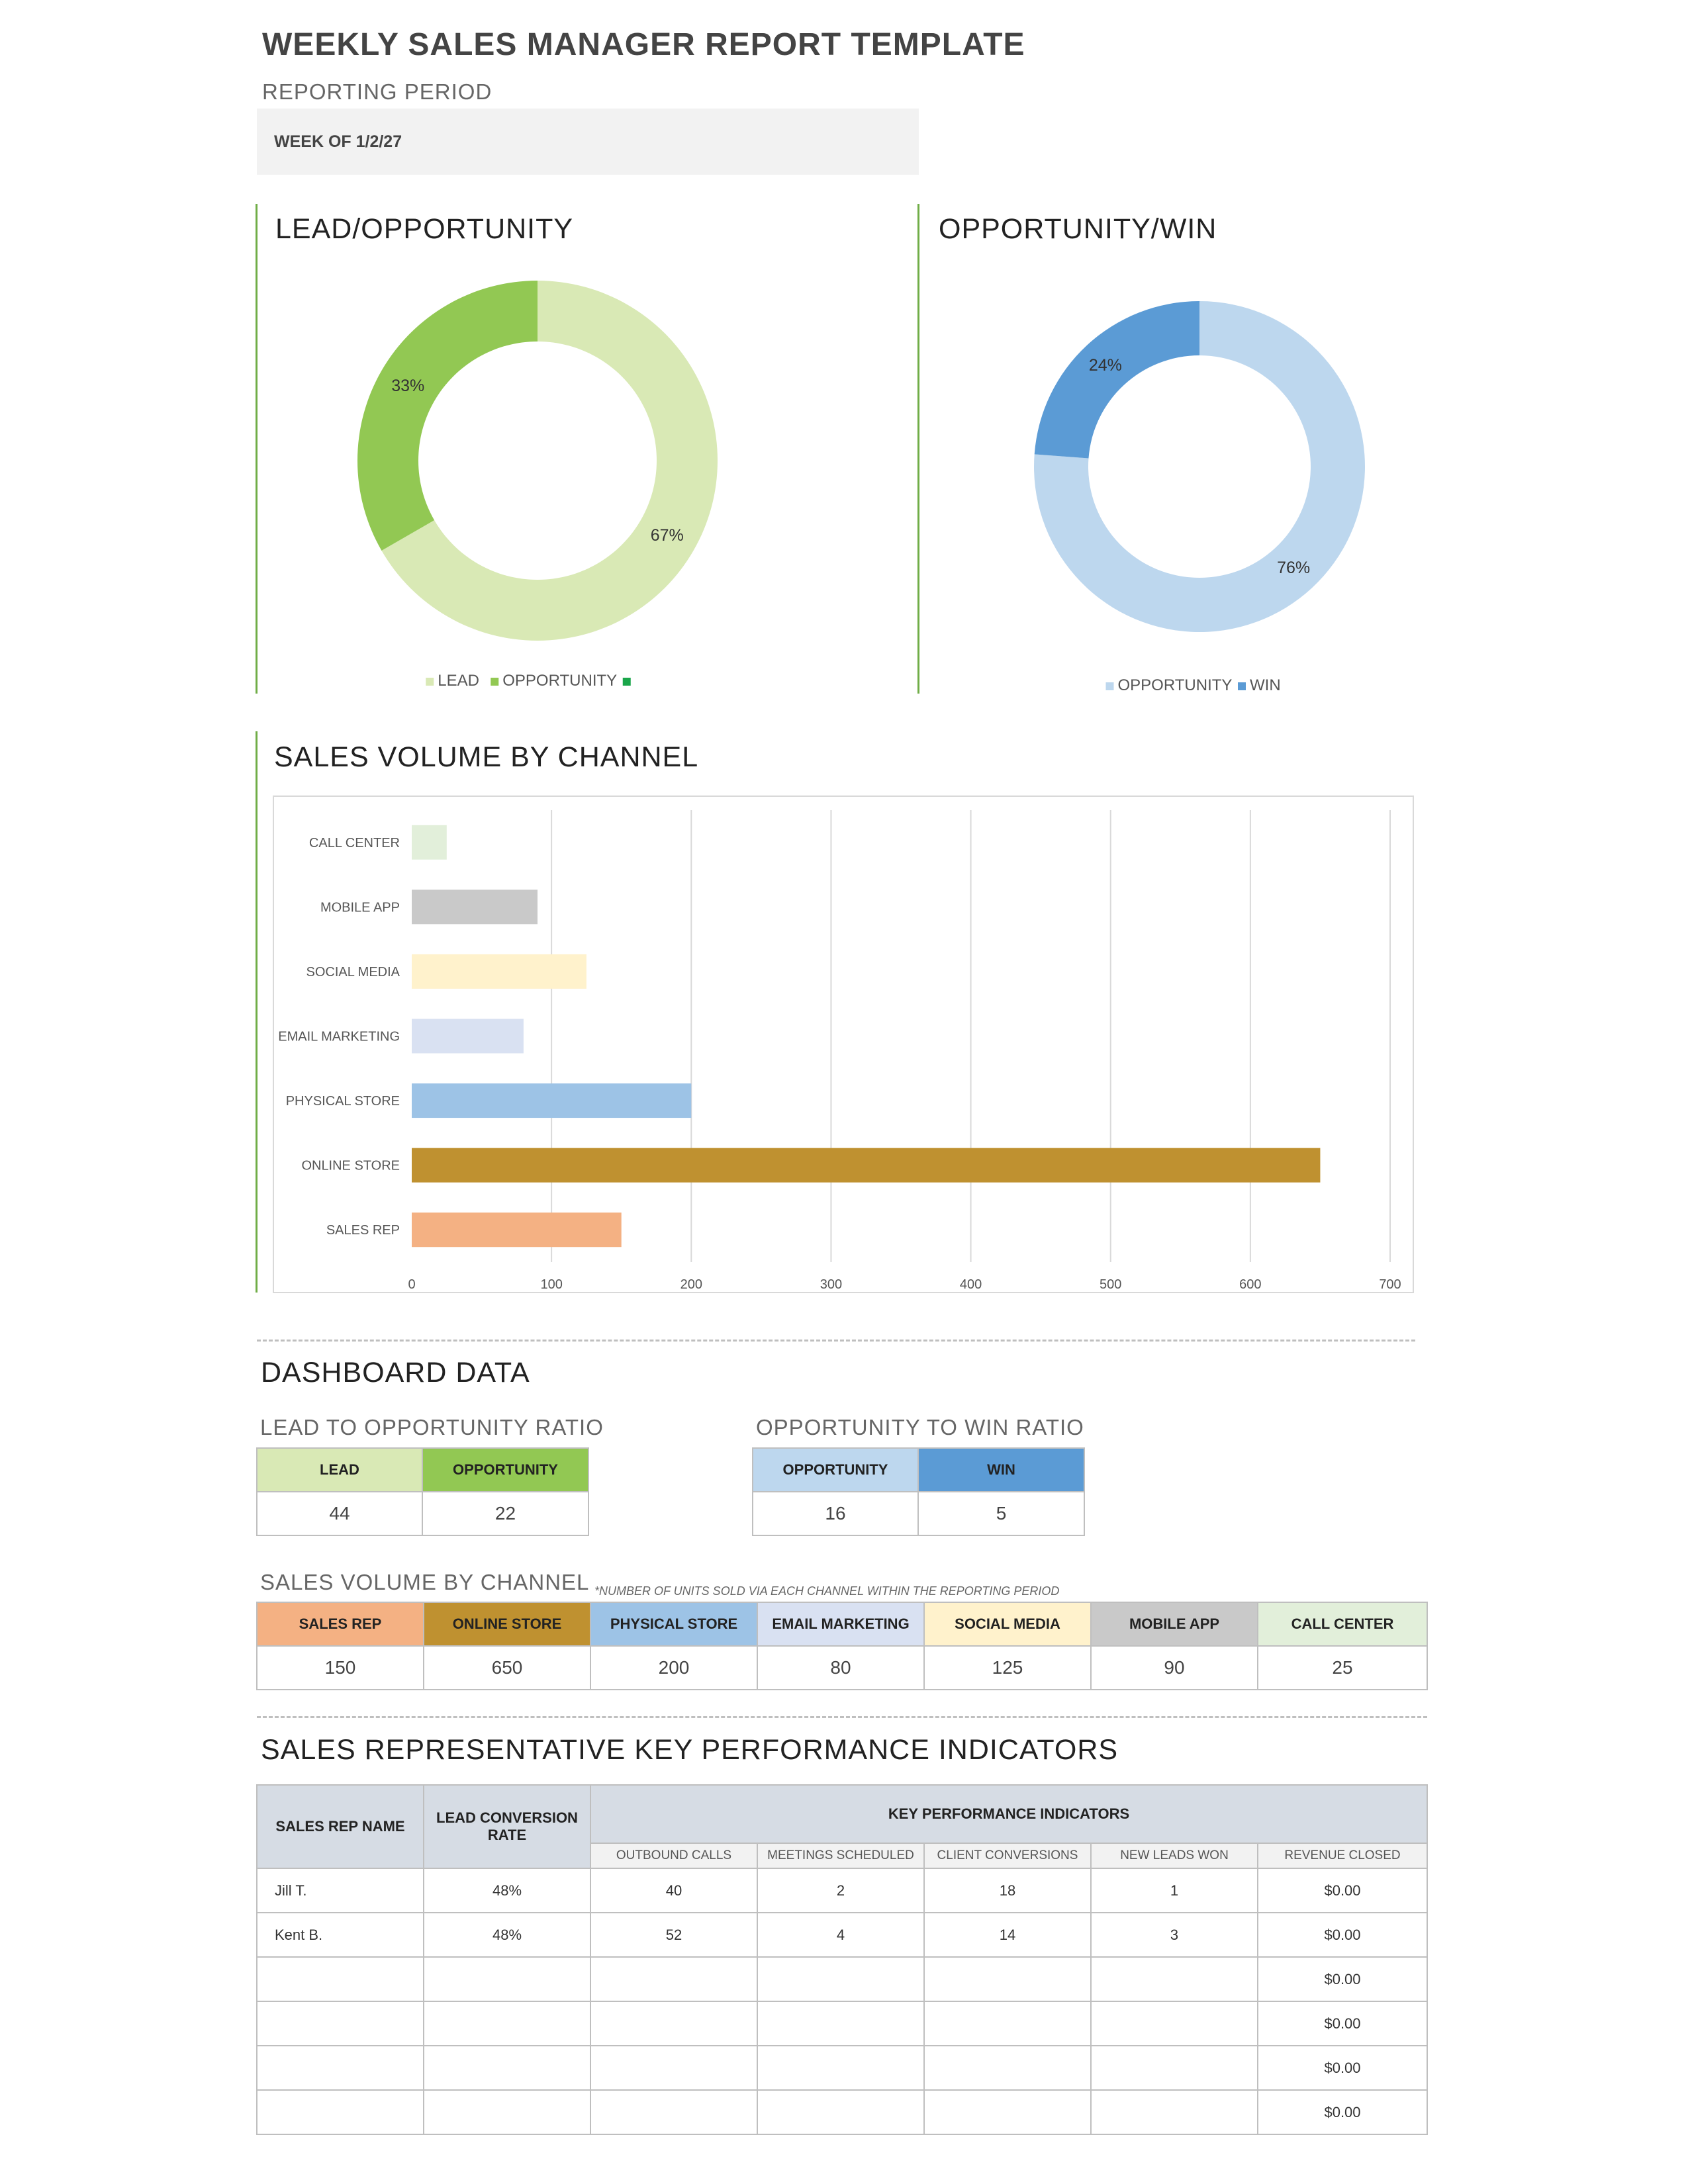 Image resolution: width=1688 pixels, height=2184 pixels. Describe the element at coordinates (424, 229) in the screenshot. I see `lead-opportunity-chart-title: LEAD/OPPORTUNITY` at that location.